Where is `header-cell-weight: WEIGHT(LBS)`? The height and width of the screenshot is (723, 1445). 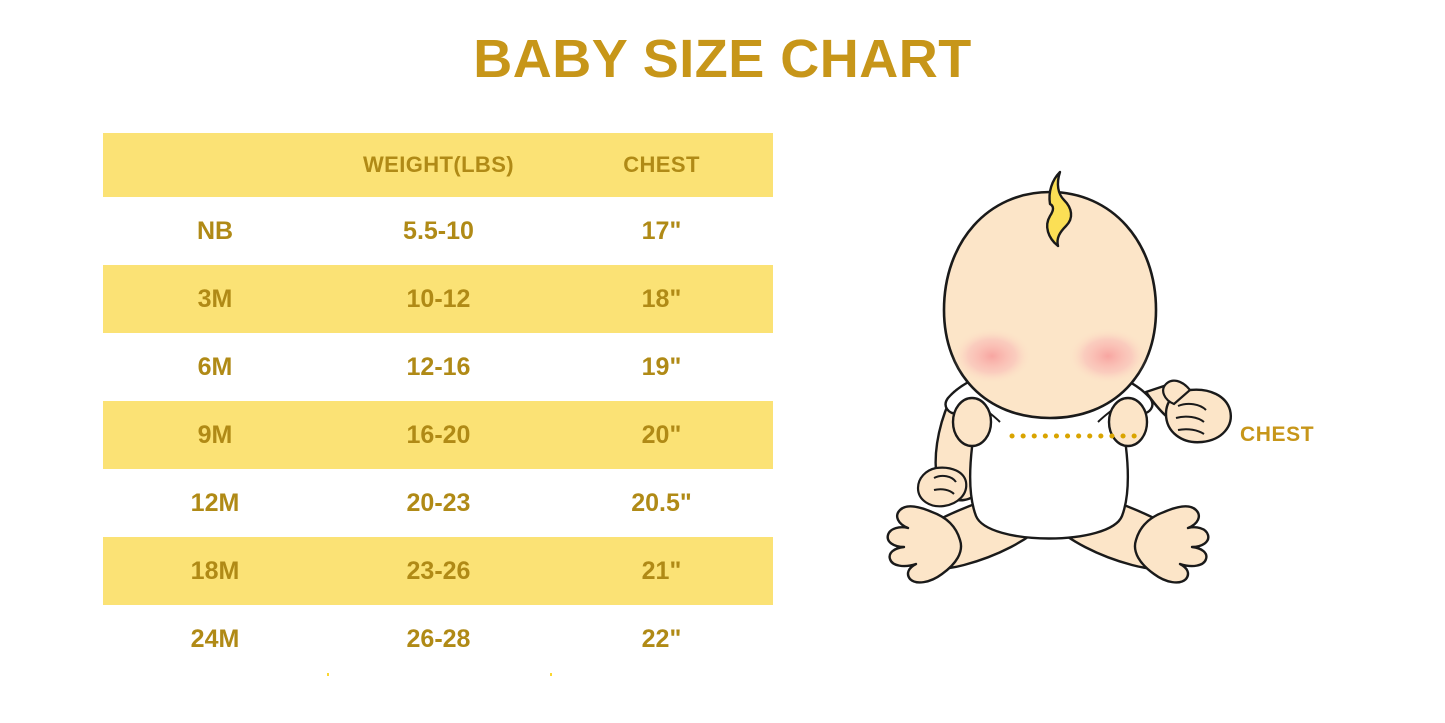
header-cell-weight: WEIGHT(LBS) is located at coordinates (438, 164).